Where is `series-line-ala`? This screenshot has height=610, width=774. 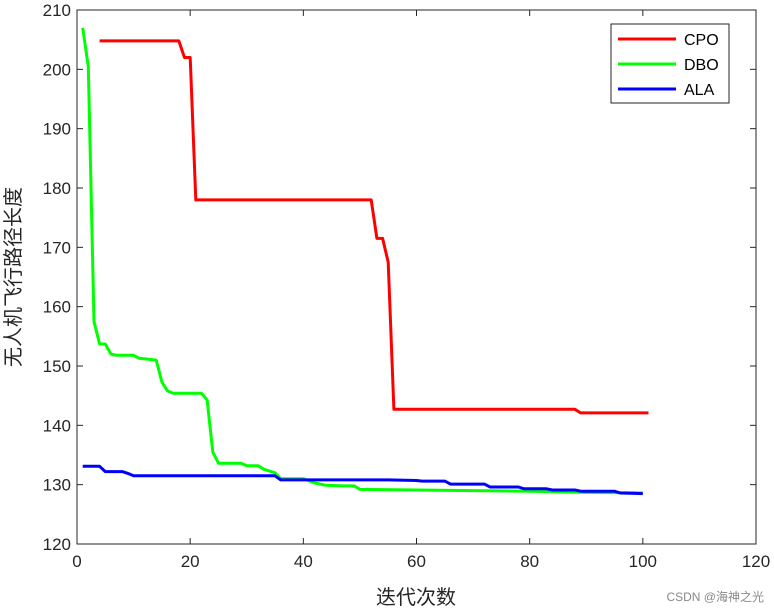 series-line-ala is located at coordinates (362, 480).